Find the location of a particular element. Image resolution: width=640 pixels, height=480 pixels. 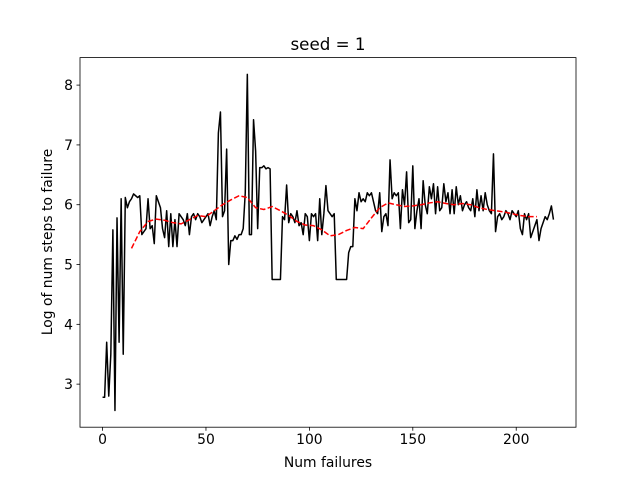

y-tick-label: 5 is located at coordinates (68, 266).